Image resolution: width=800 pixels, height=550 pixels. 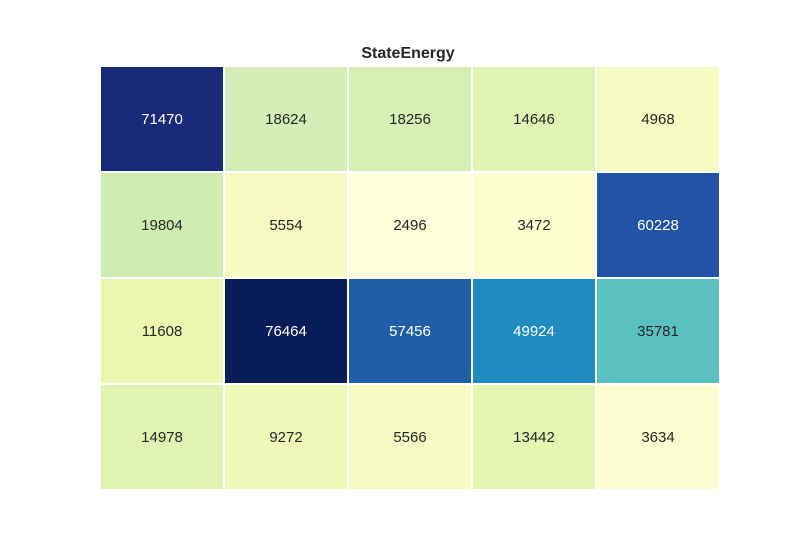 What do you see at coordinates (407, 53) in the screenshot?
I see `chart-title: StateEnergy` at bounding box center [407, 53].